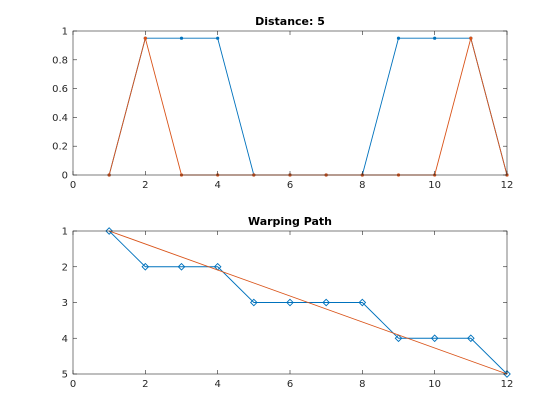 This screenshot has width=560, height=420. What do you see at coordinates (65, 176) in the screenshot?
I see `y-tick-label: 0` at bounding box center [65, 176].